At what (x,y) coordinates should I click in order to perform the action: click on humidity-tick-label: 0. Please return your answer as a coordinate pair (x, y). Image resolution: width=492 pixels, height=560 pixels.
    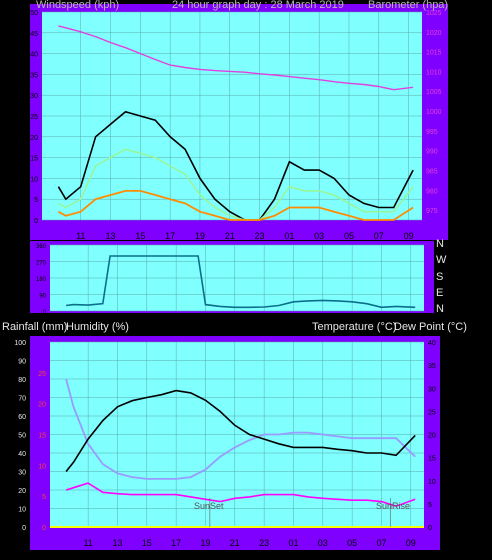
    Looking at the image, I should click on (24, 528).